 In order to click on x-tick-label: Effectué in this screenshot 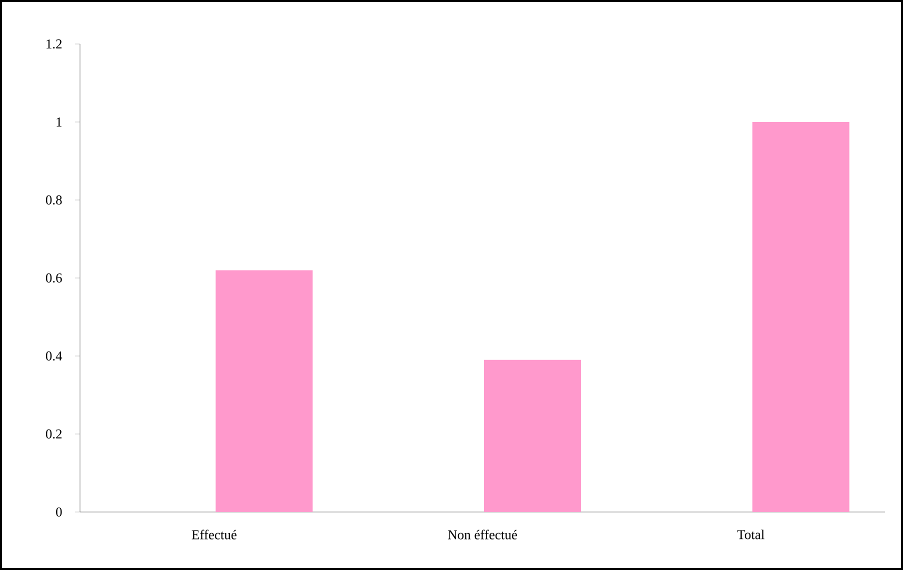, I will do `click(214, 535)`.